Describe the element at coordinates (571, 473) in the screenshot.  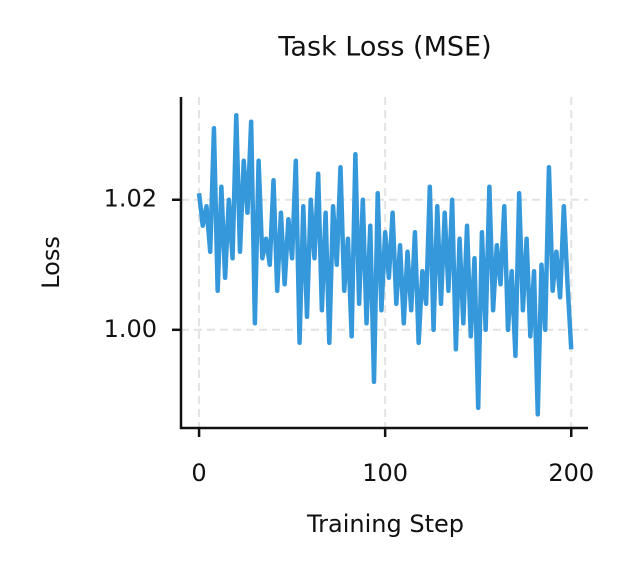
I see `x-tick-label: 200` at that location.